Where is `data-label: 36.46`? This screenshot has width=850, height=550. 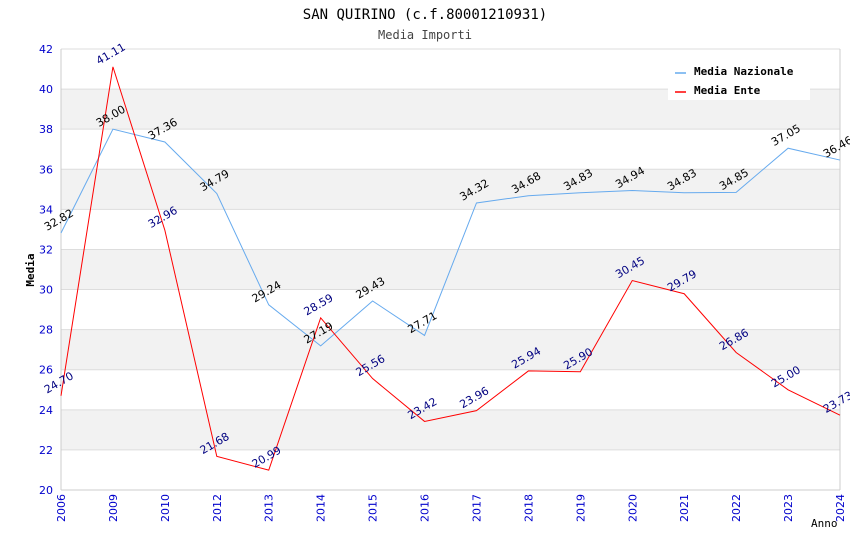
data-label: 36.46 is located at coordinates (835, 147).